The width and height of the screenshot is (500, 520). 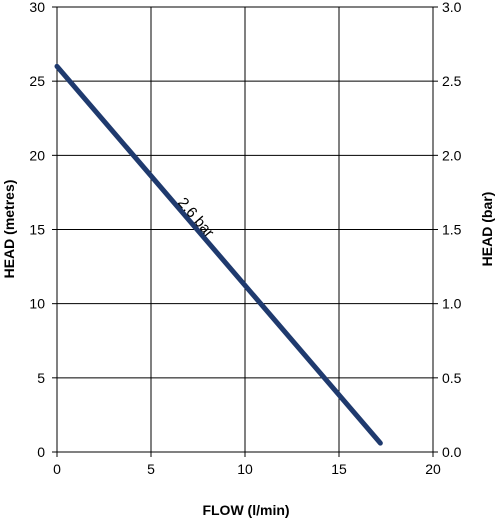 I want to click on y-tick-label: 0, so click(x=41, y=452).